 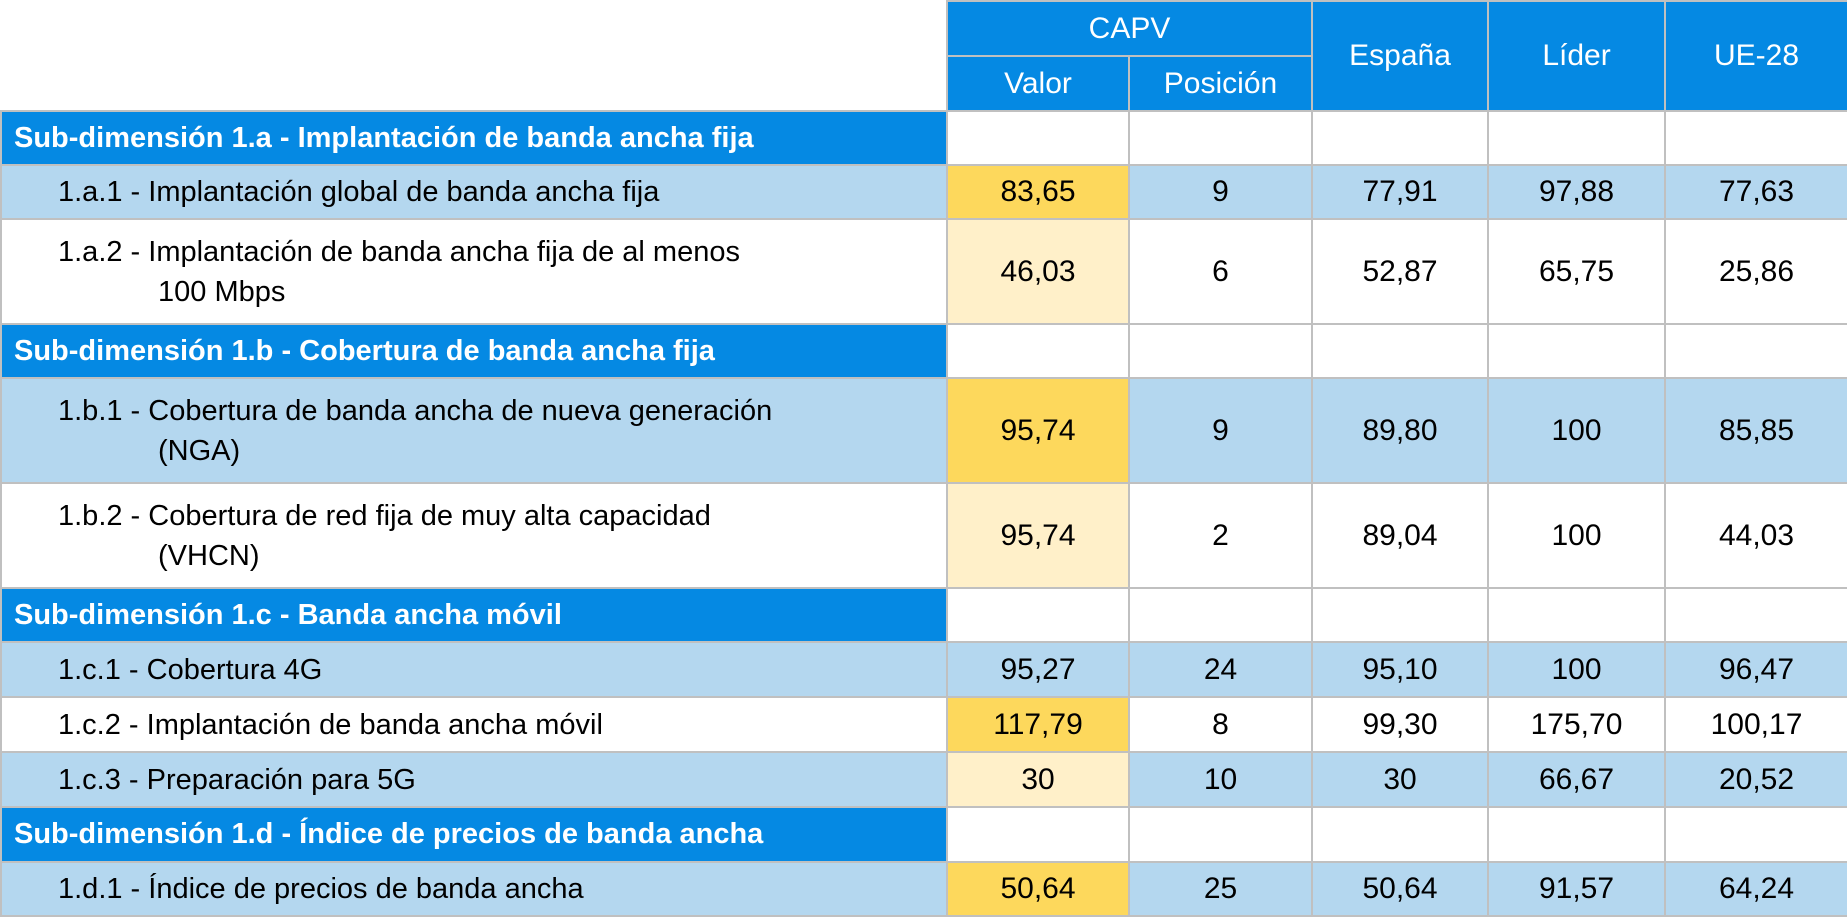 I want to click on ue28-value: 25,86, so click(x=1755, y=271).